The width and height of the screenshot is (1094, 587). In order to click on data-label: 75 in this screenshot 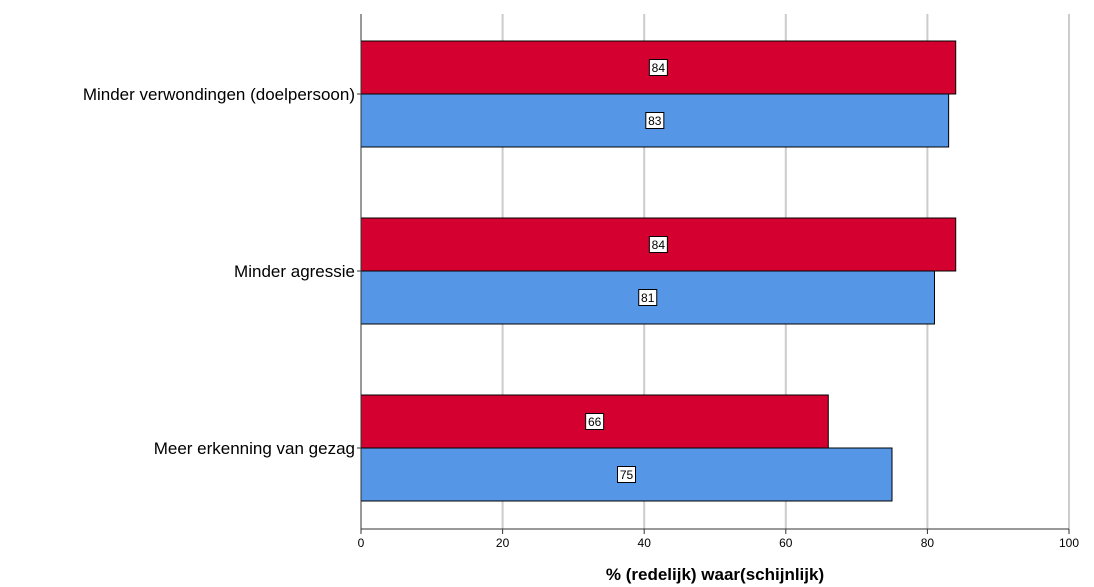, I will do `click(627, 475)`.